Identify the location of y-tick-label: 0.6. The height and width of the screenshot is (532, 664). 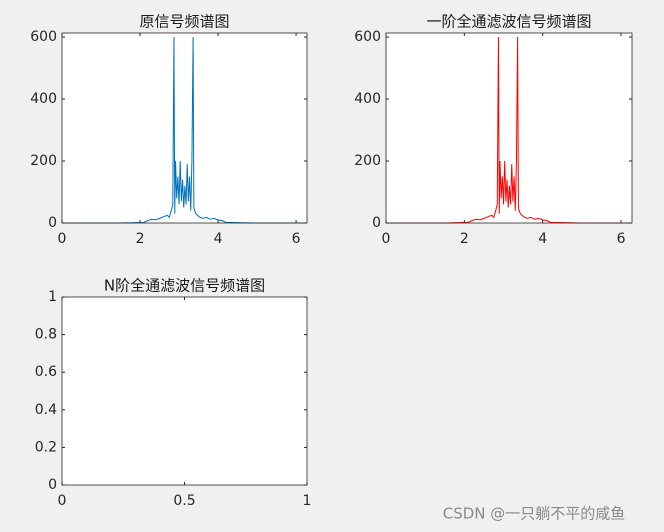
(46, 372).